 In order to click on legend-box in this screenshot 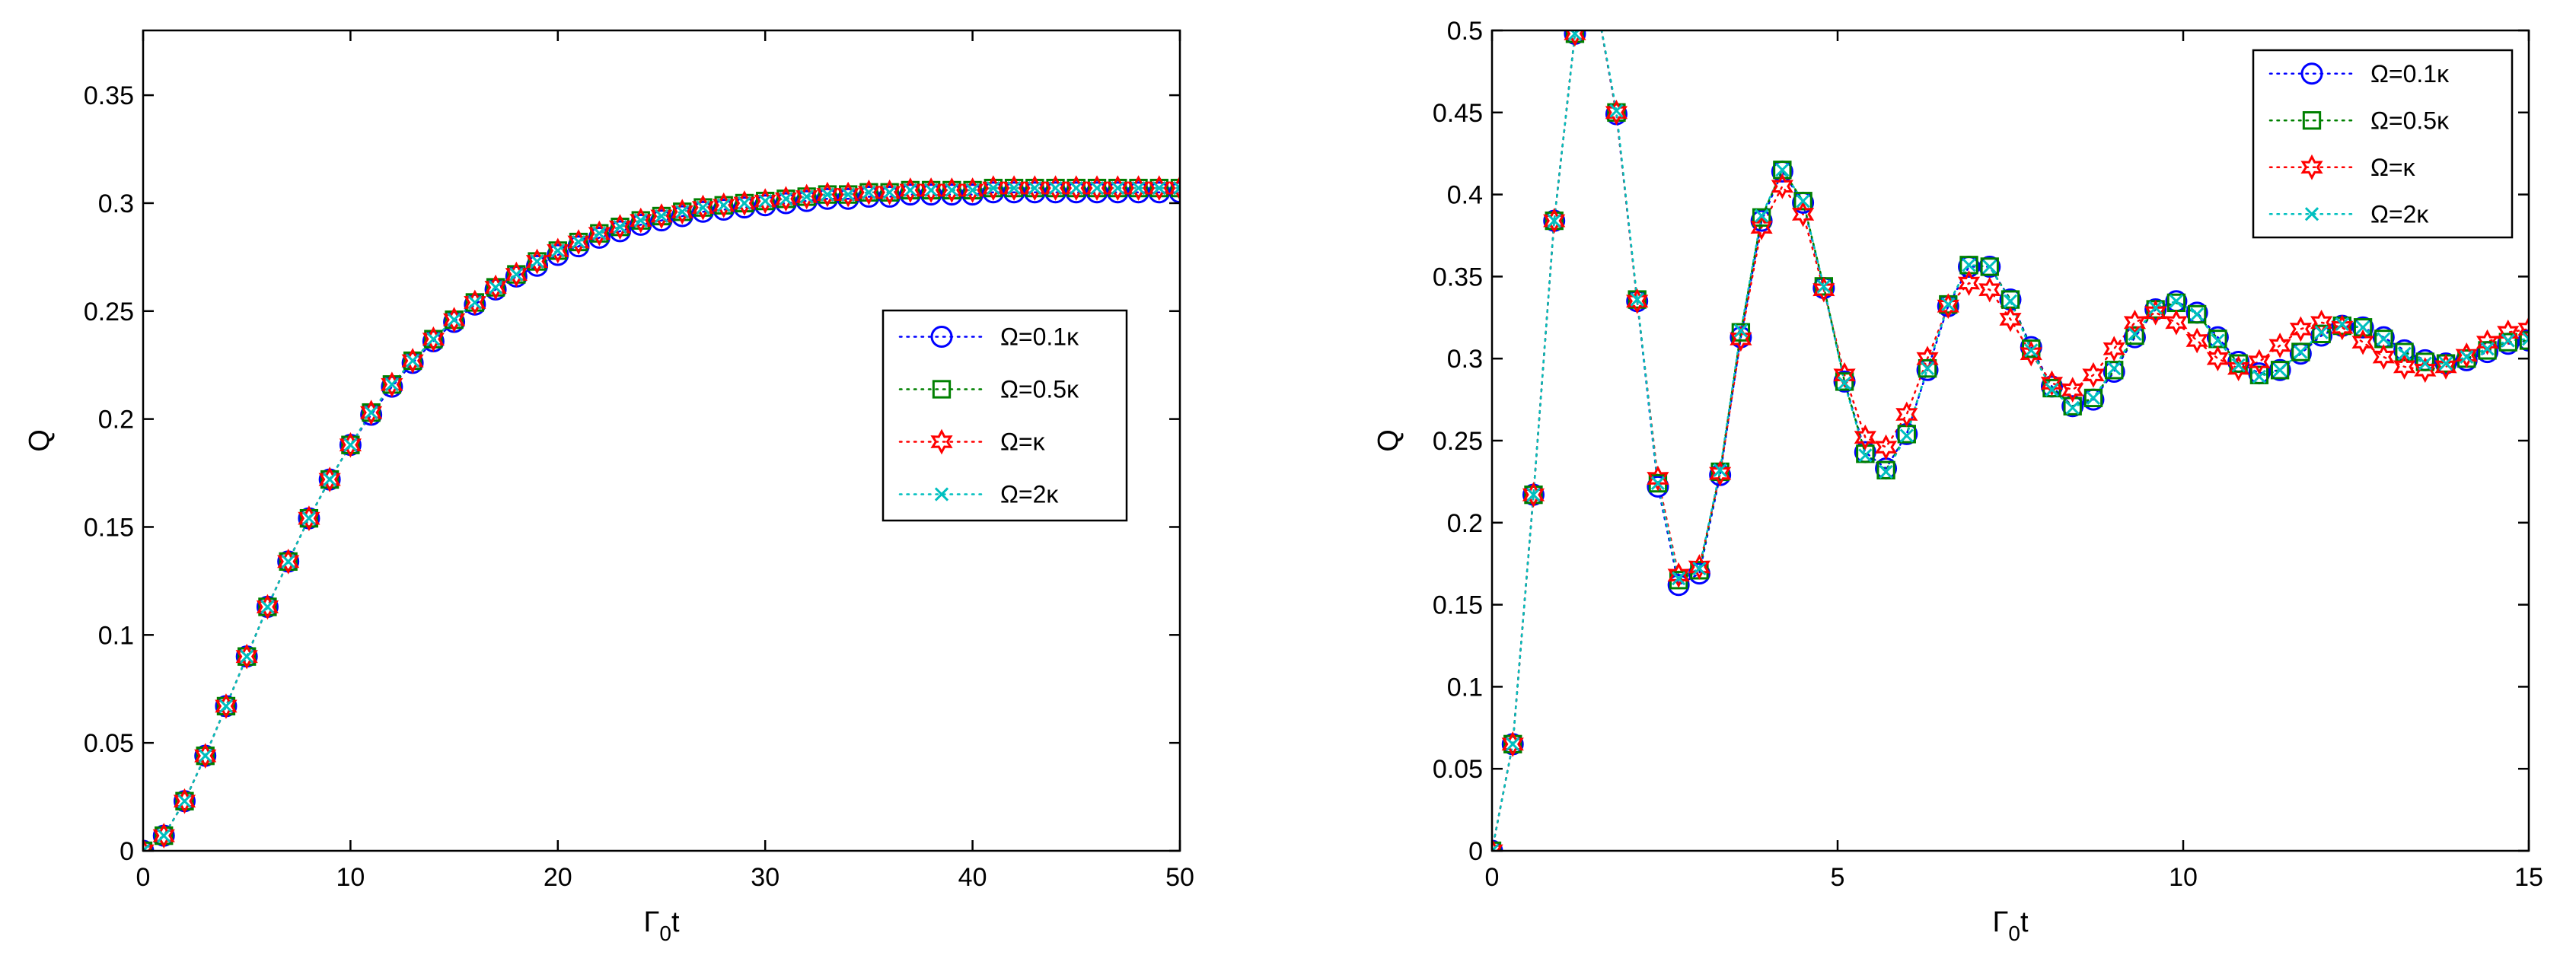, I will do `click(2383, 144)`.